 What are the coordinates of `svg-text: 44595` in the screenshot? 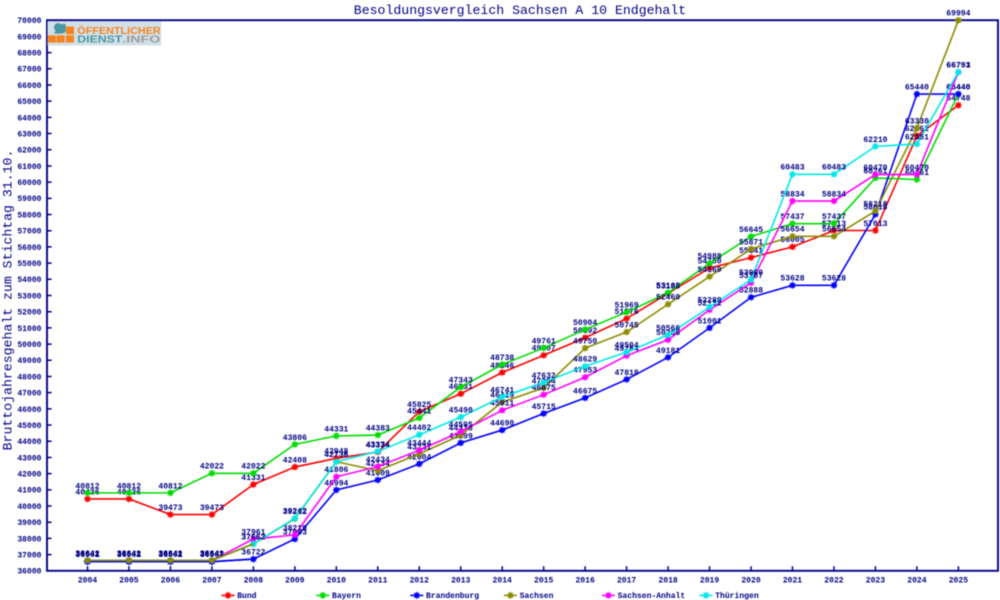 It's located at (461, 425).